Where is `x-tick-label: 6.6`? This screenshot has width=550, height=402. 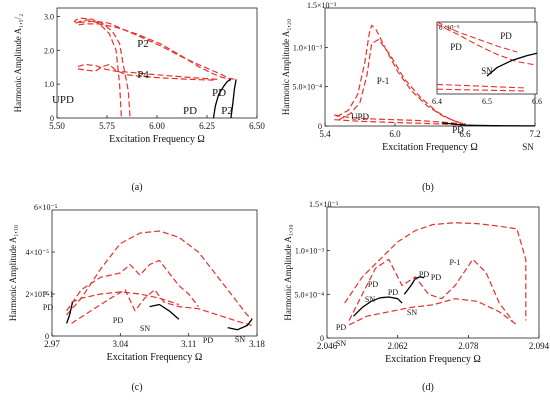
x-tick-label: 6.6 is located at coordinates (465, 134).